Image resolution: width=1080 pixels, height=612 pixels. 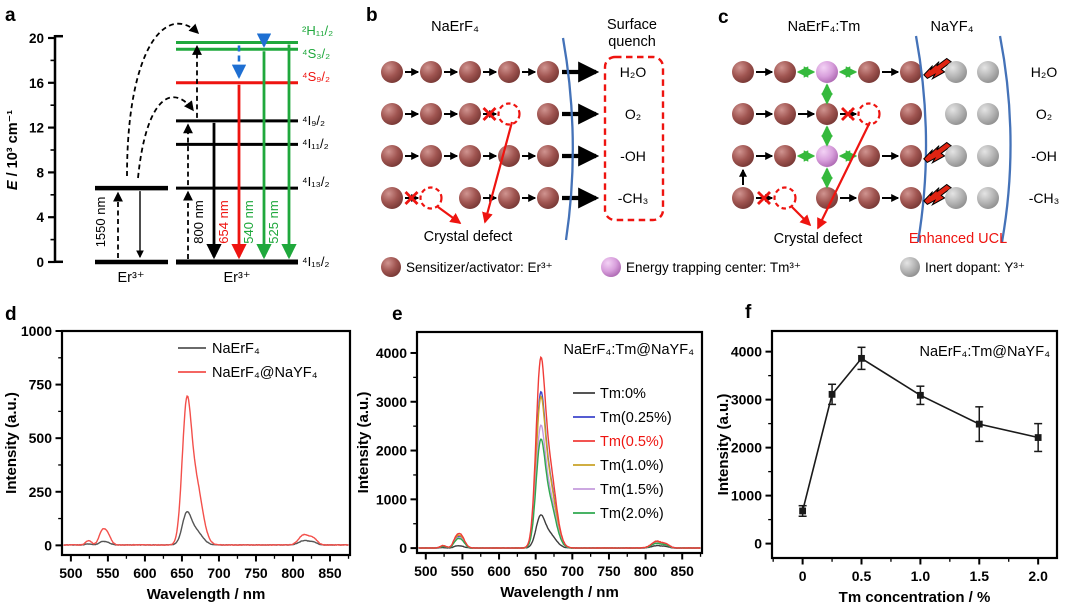 I want to click on environment-species-label: O₂, so click(x=1044, y=114).